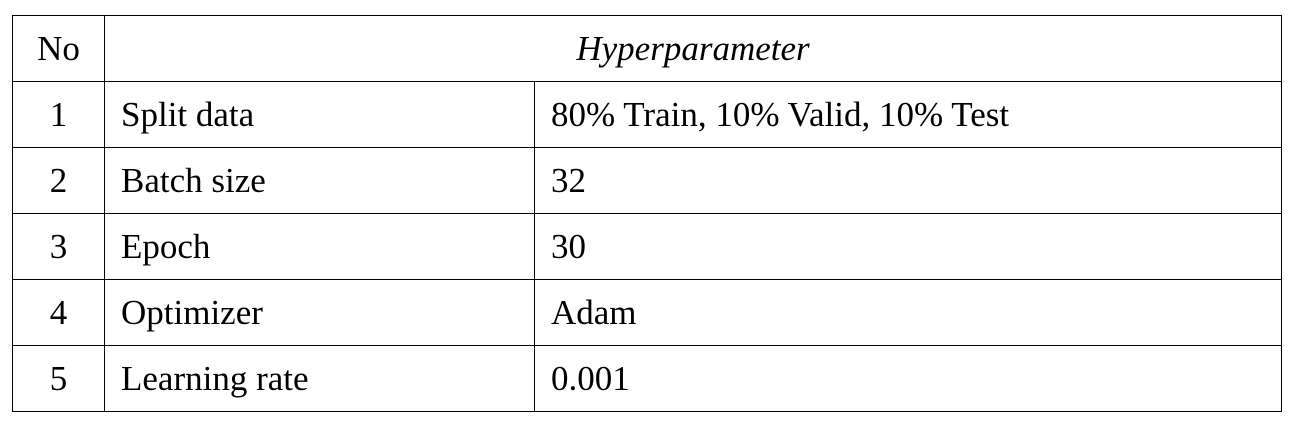 The height and width of the screenshot is (438, 1294). What do you see at coordinates (58, 114) in the screenshot?
I see `row-number: 1` at bounding box center [58, 114].